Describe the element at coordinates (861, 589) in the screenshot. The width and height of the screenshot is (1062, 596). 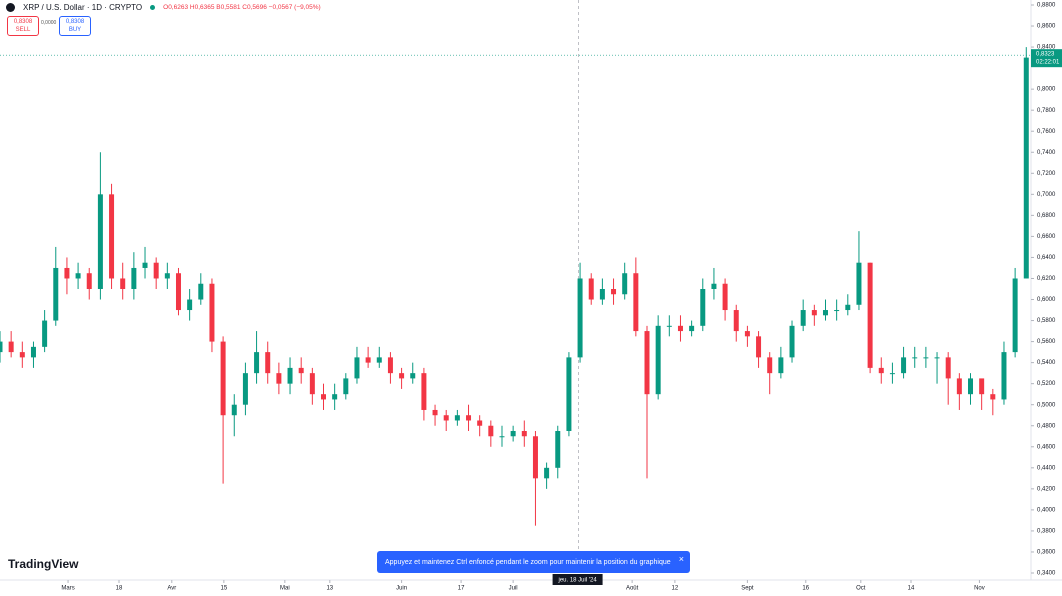
I see `x-tick-label: Oct` at that location.